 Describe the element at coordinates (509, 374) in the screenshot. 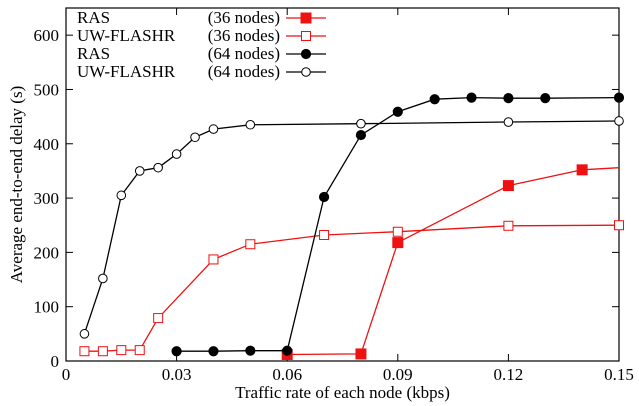

I see `x-tick-label: 0.12` at that location.